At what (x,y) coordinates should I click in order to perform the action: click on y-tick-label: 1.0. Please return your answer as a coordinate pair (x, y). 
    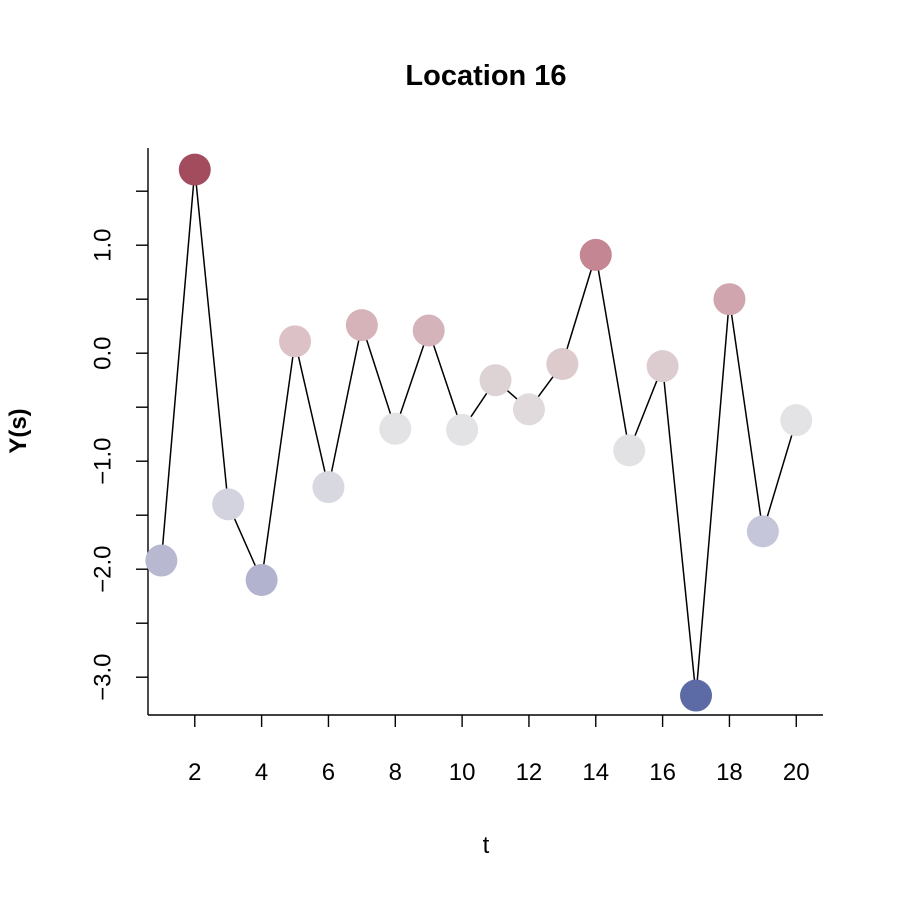
    Looking at the image, I should click on (103, 245).